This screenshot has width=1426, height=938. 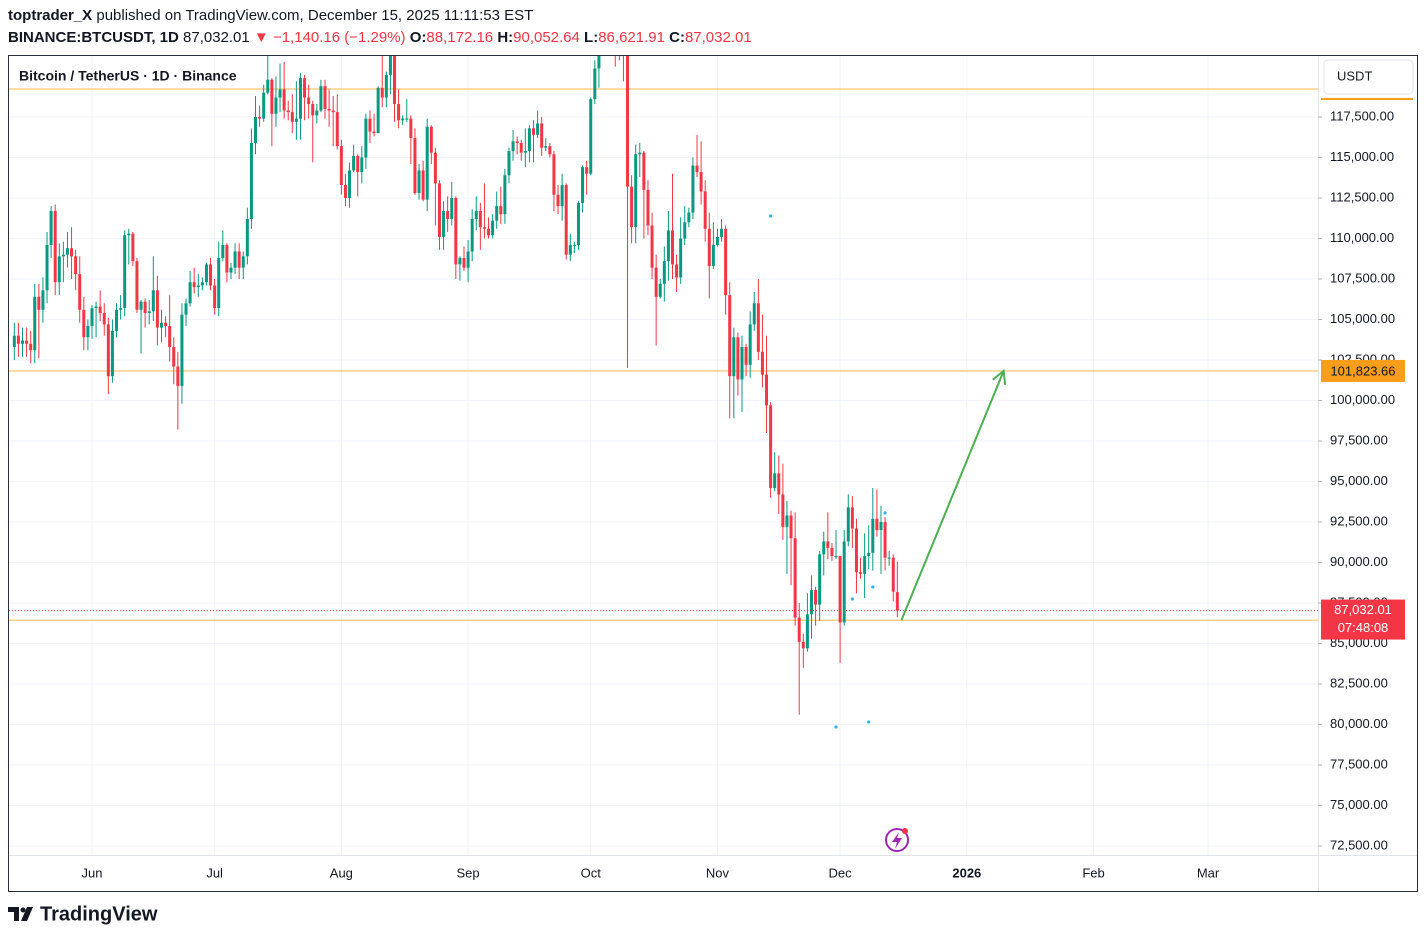 I want to click on author: toptrader_X, so click(x=50, y=15).